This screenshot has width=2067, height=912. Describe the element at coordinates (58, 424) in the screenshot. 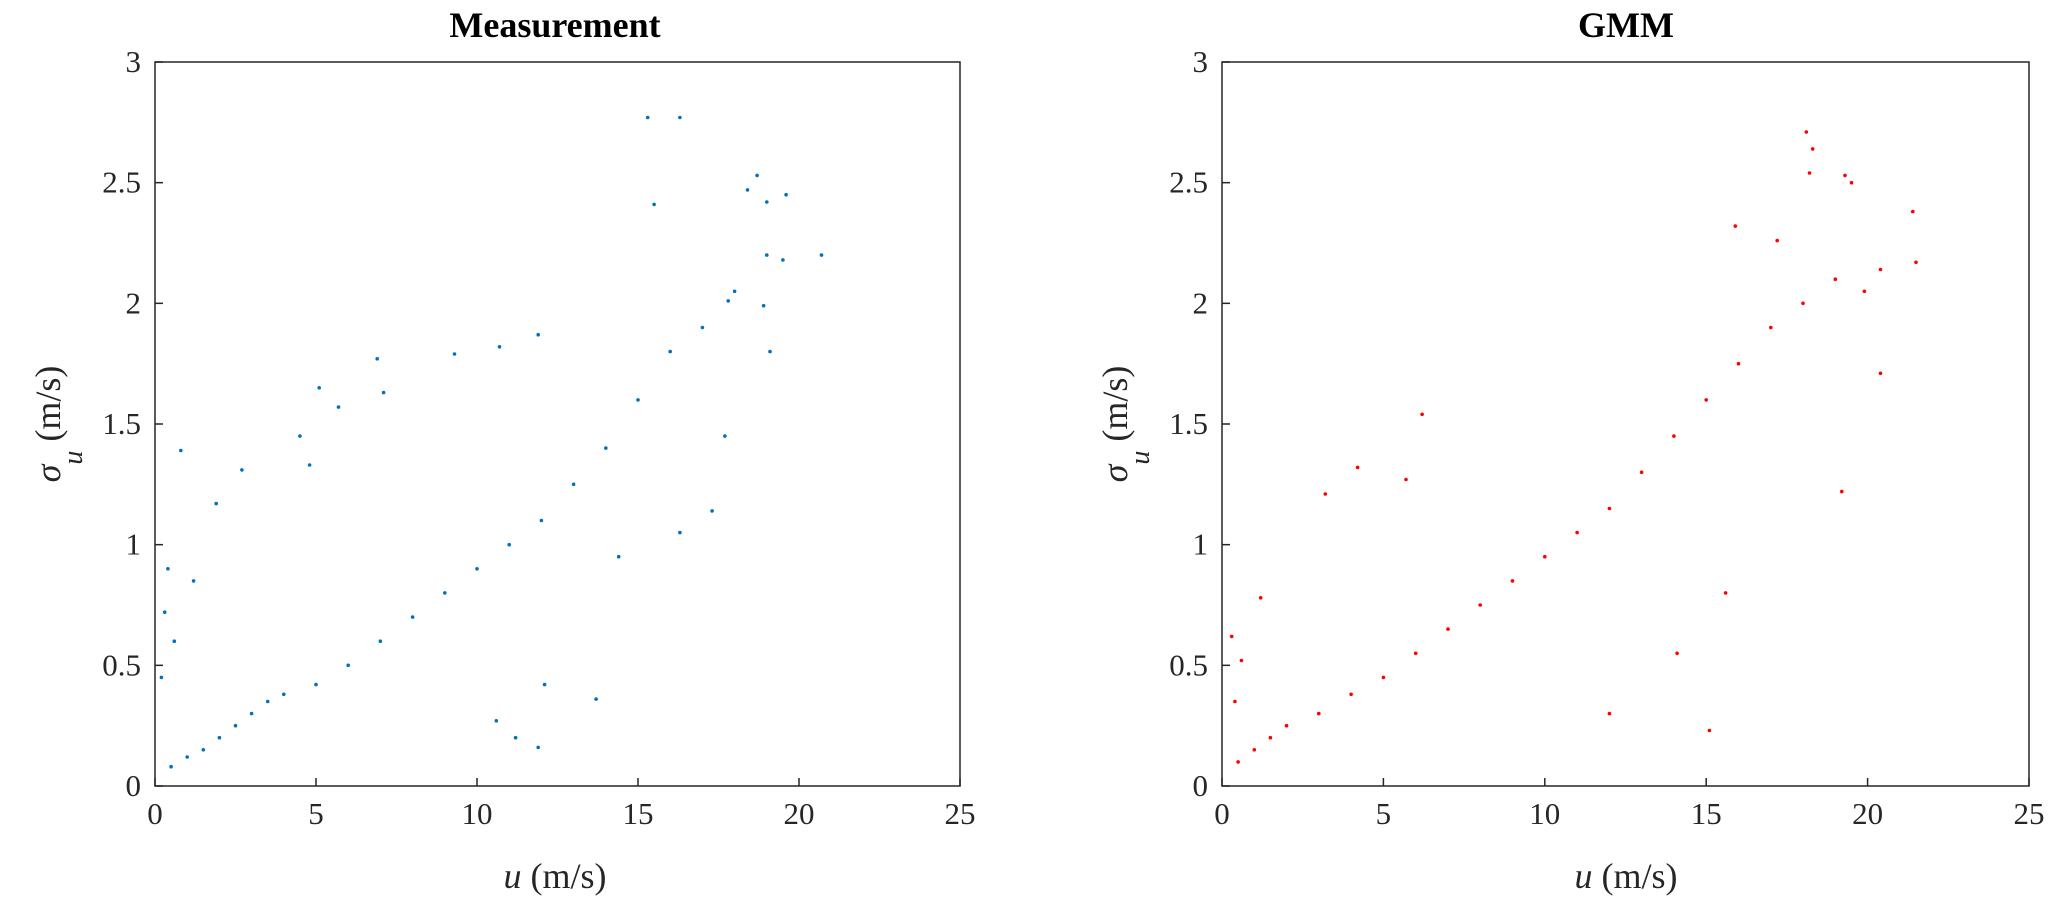

I see `y-axis-label: σu (m/s)` at that location.